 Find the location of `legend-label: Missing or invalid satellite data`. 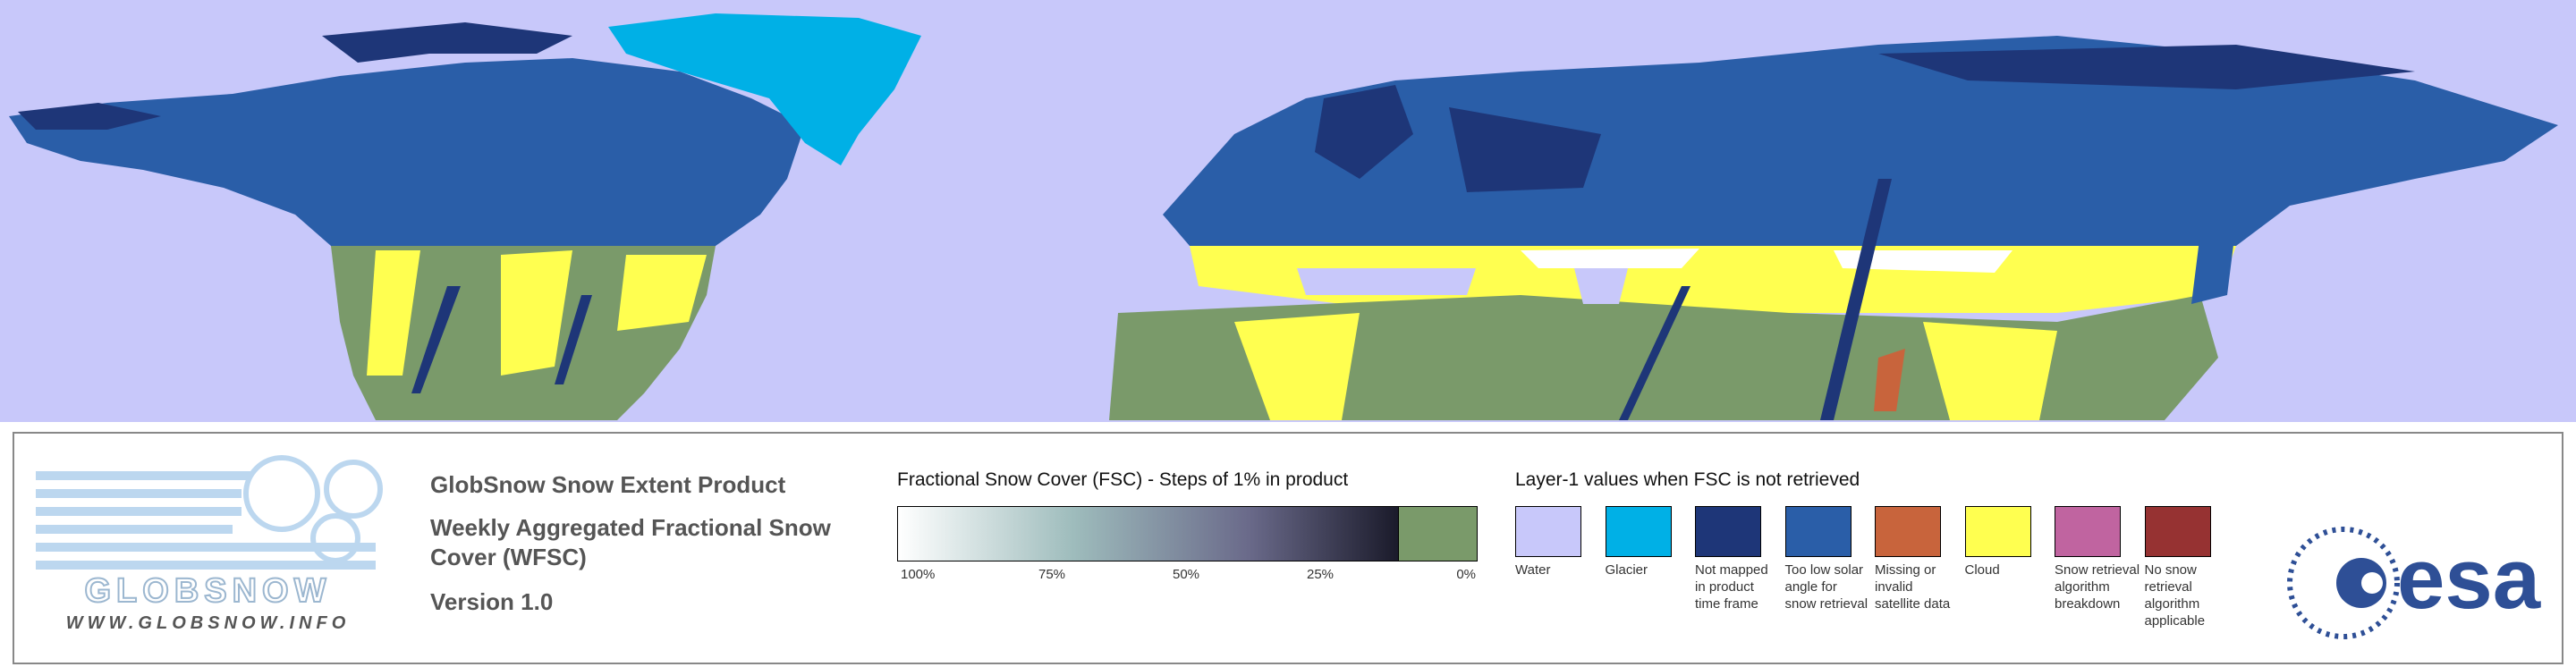

legend-label: Missing or invalid satellite data is located at coordinates (1913, 587).